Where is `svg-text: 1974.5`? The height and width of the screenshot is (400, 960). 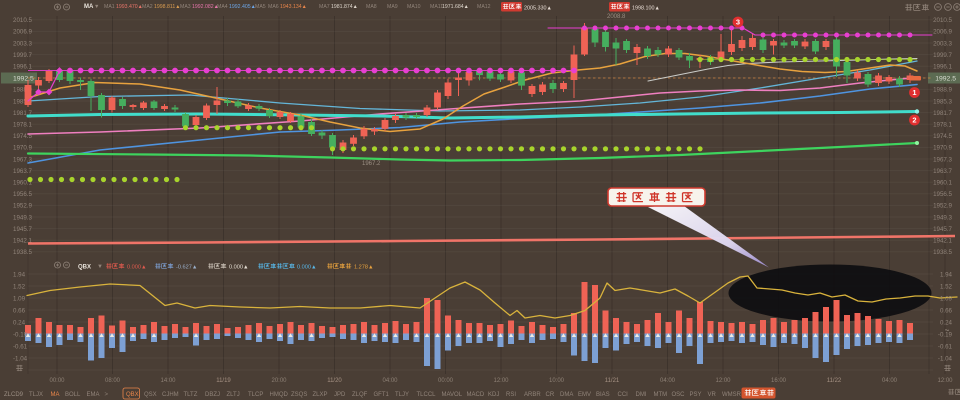 svg-text: 1974.5 is located at coordinates (22, 136).